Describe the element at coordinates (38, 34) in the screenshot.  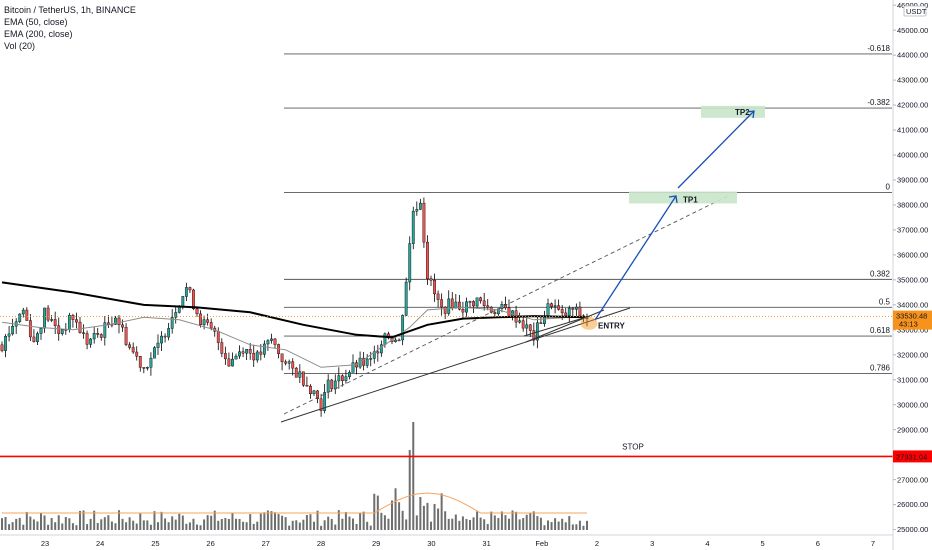
I see `legend-ema200: EMA (200, close)` at that location.